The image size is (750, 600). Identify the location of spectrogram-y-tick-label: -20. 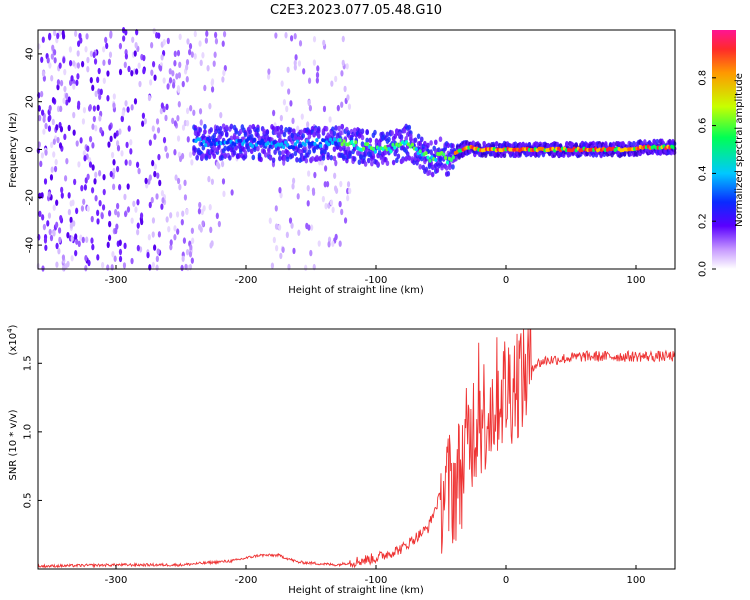
(30, 197).